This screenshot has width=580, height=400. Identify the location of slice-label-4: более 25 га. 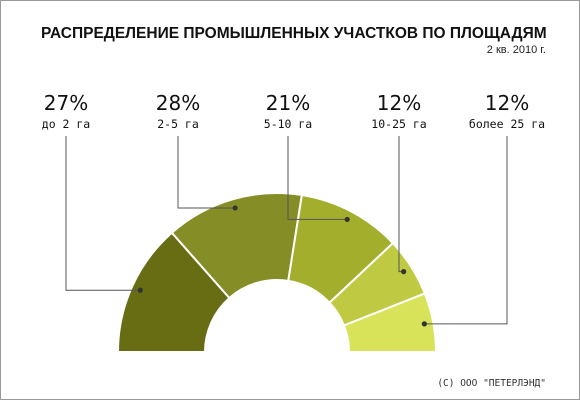
(507, 124).